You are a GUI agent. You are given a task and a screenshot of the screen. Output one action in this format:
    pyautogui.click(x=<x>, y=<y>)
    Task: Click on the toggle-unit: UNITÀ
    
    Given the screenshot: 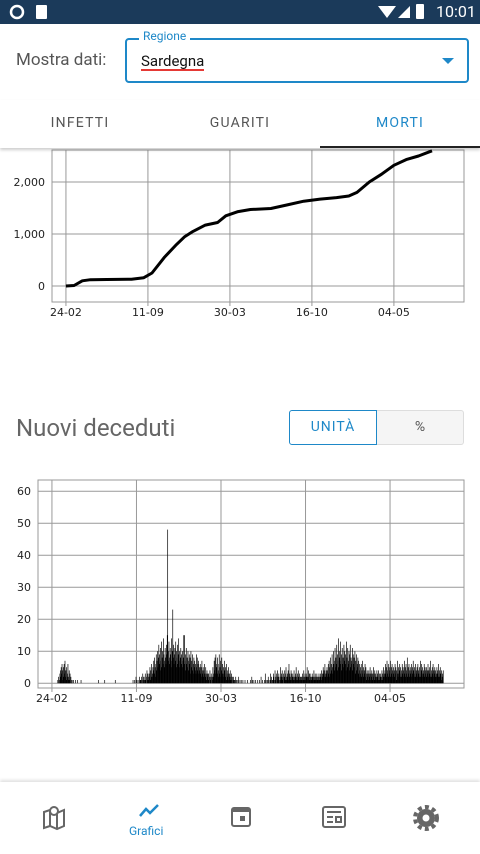 What is the action you would take?
    pyautogui.click(x=333, y=427)
    